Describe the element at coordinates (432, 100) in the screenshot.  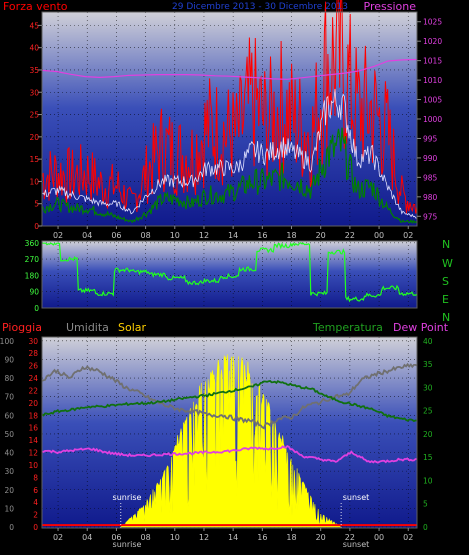
I see `pressure-y-tick-label: 1005` at that location.